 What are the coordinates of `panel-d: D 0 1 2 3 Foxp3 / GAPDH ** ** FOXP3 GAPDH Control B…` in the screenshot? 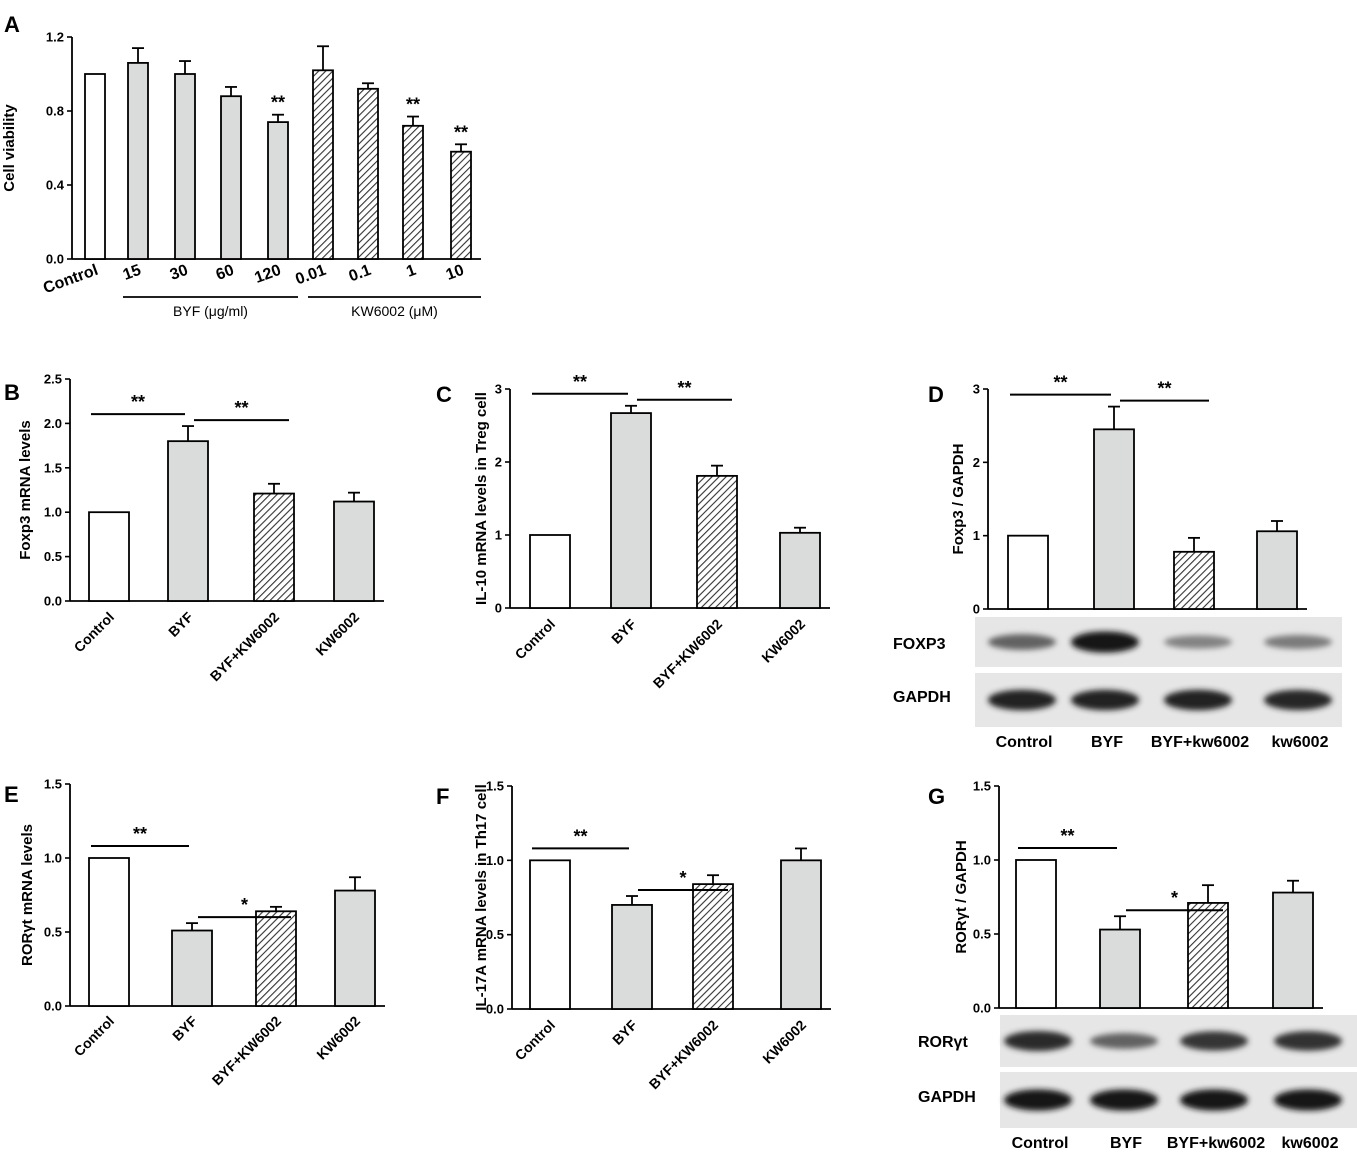 It's located at (1117, 562).